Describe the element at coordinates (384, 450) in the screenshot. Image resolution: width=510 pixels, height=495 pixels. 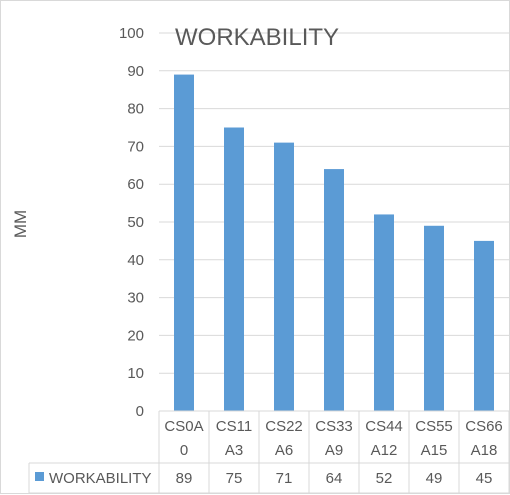
I see `x-tick-label: A12` at that location.